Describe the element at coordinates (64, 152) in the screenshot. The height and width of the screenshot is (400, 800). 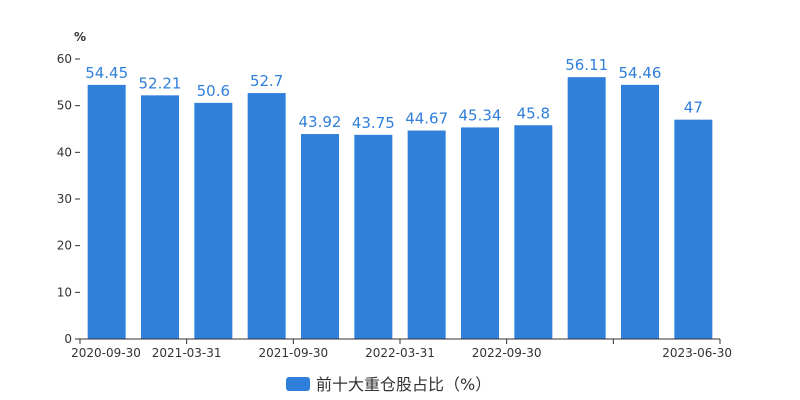
I see `y-tick-label: 40` at that location.